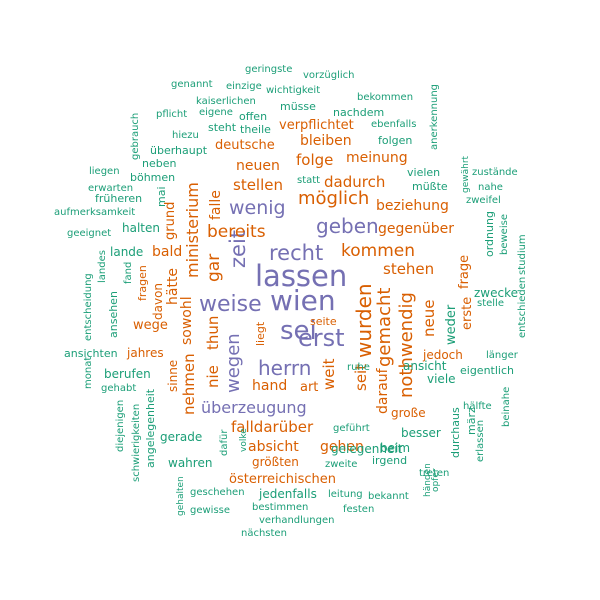  What do you see at coordinates (341, 464) in the screenshot?
I see `word-zweite: zweite` at bounding box center [341, 464].